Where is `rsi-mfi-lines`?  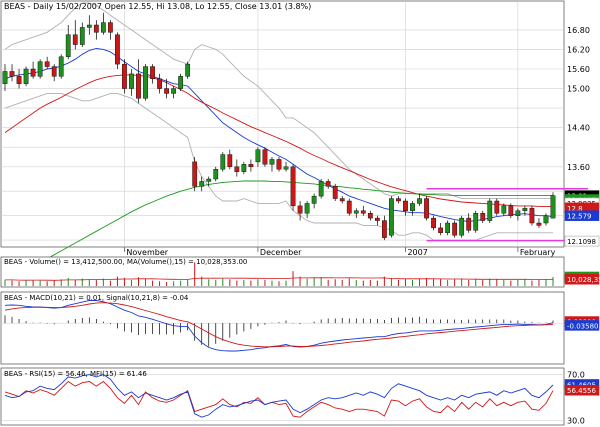 rsi-mfi-lines is located at coordinates (282, 397).